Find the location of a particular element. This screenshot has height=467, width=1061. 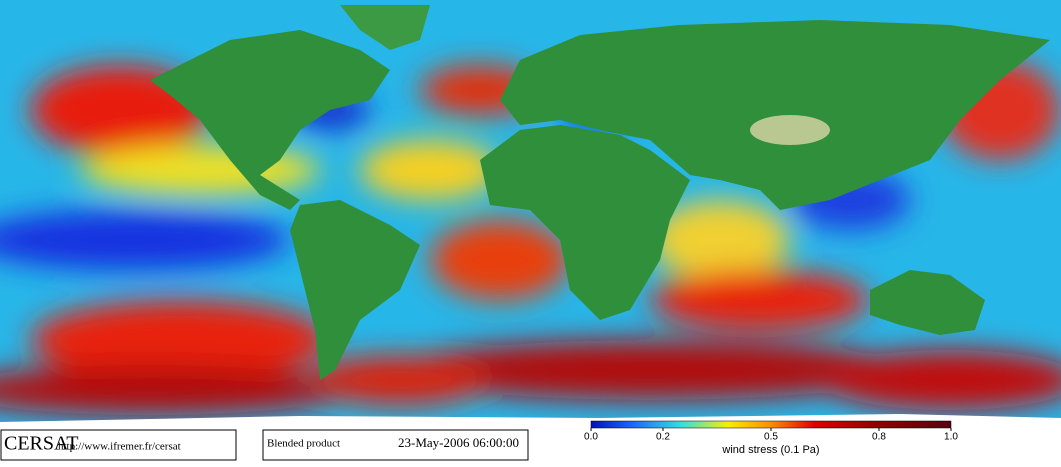

product-box is located at coordinates (395, 445).